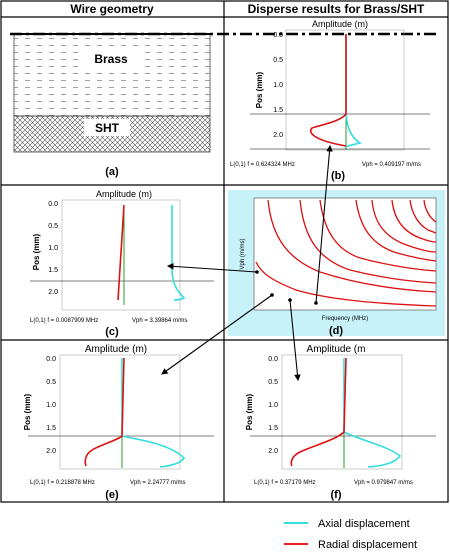  What do you see at coordinates (273, 451) in the screenshot?
I see `plot-f-ytick-4: 2.0` at bounding box center [273, 451].